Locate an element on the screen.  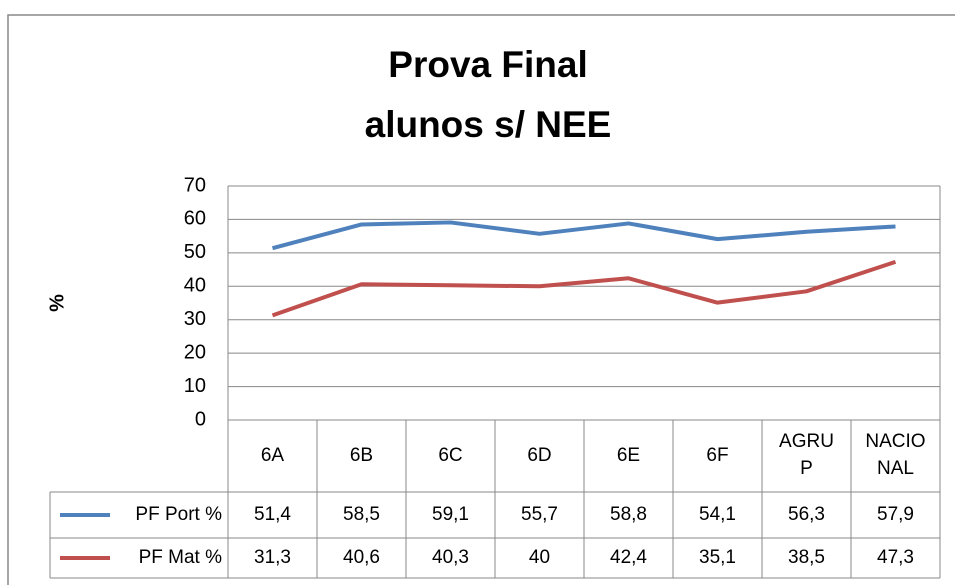
y-tick-label: 30 is located at coordinates (195, 319).